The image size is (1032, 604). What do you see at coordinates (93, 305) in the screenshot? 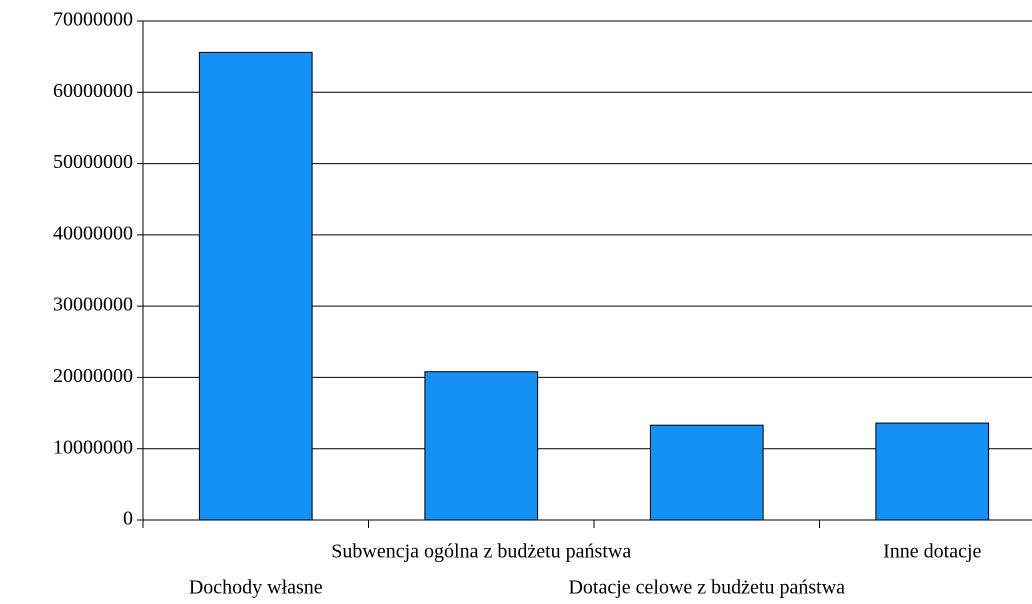
I see `y-tick-label: 30000000` at bounding box center [93, 305].